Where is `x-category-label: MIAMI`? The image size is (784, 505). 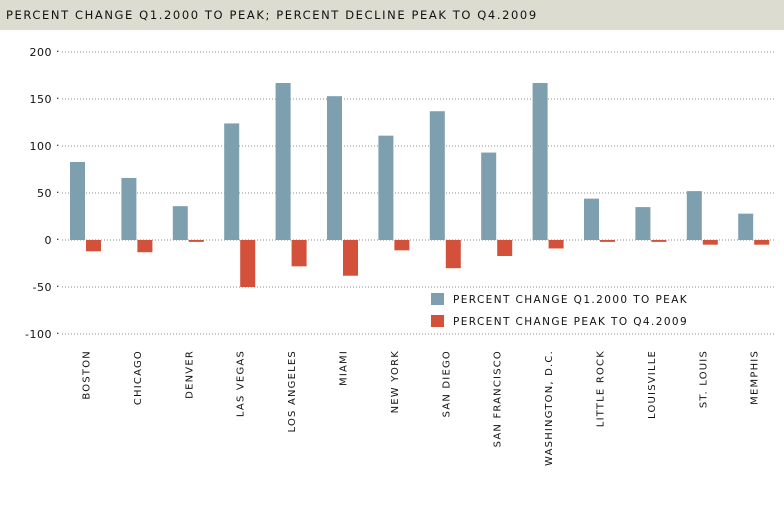 x-category-label: MIAMI is located at coordinates (344, 368).